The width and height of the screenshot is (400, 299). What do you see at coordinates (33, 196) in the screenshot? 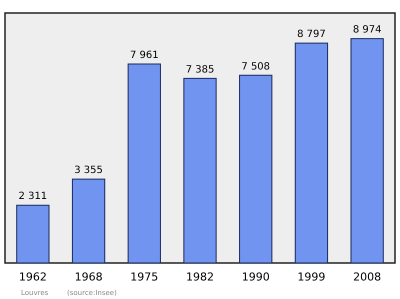
I see `data-label: 2 311` at bounding box center [33, 196].